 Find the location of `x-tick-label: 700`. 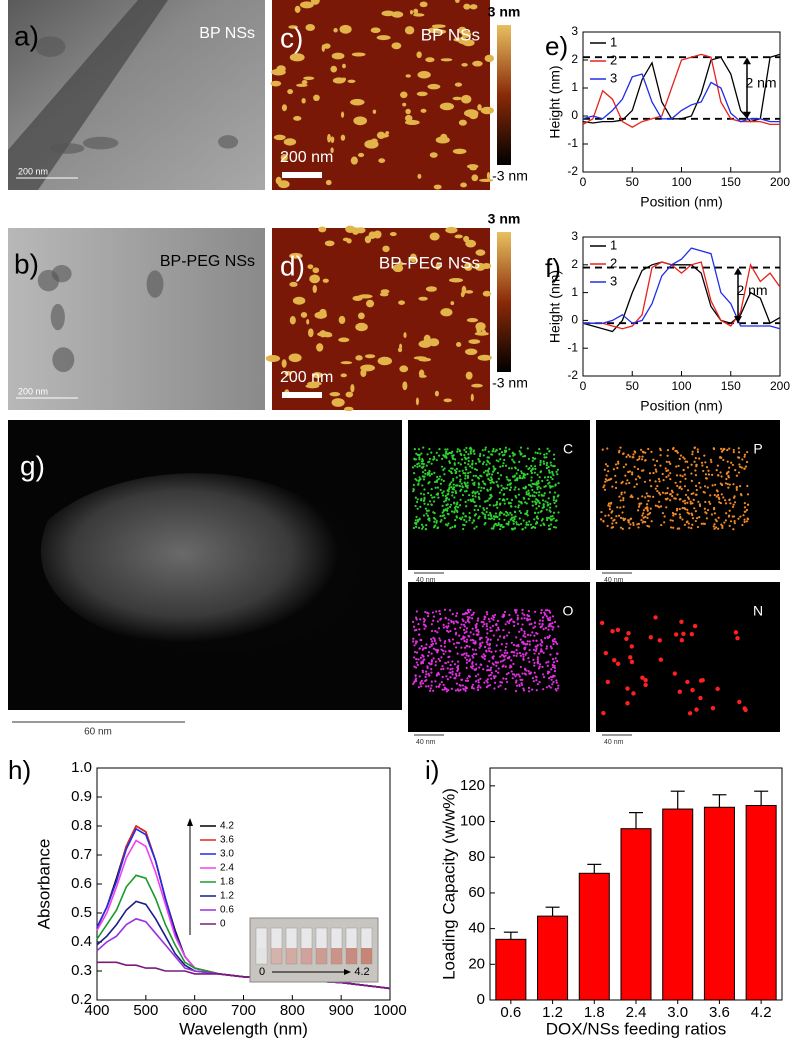

x-tick-label: 700 is located at coordinates (243, 1010).